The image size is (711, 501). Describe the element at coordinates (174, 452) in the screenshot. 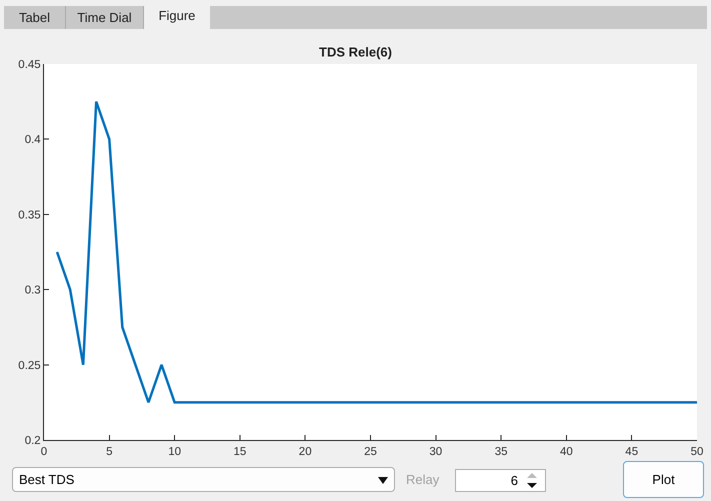

I see `x-tick-label: 10` at that location.